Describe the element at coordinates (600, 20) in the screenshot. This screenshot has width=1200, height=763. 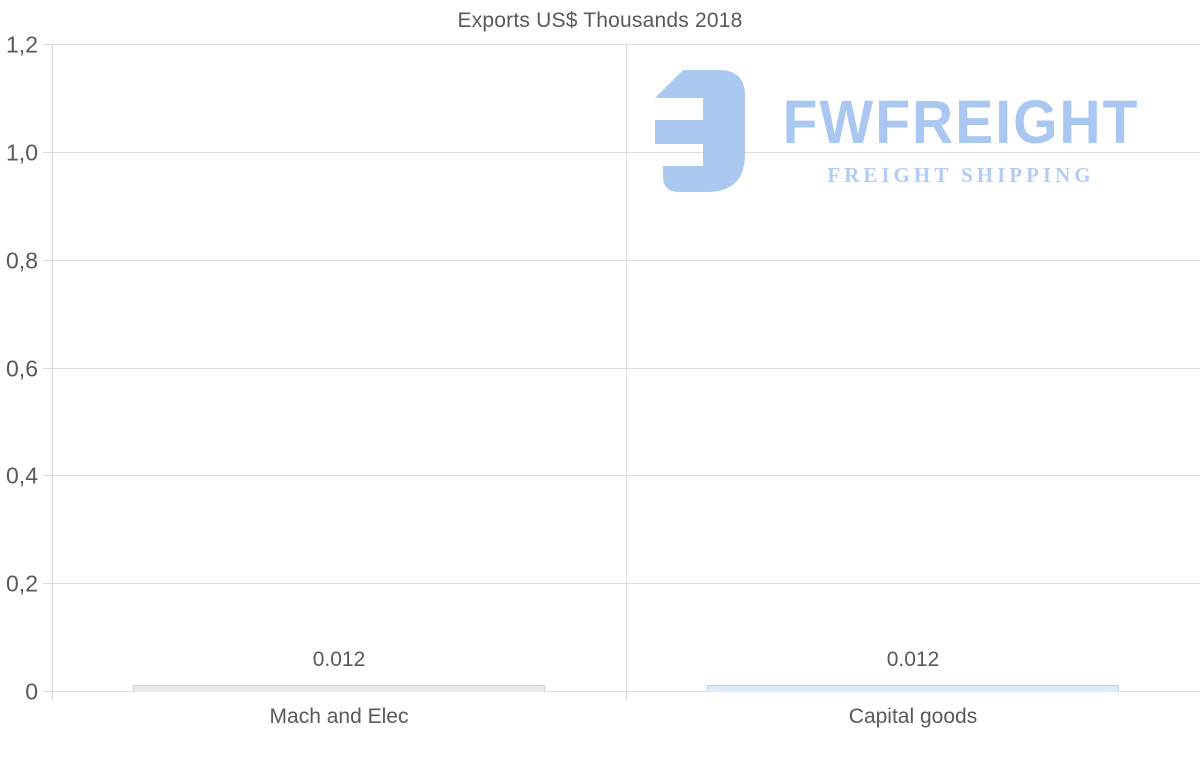
I see `chart-title: Exports US$ Thousands 2018` at that location.